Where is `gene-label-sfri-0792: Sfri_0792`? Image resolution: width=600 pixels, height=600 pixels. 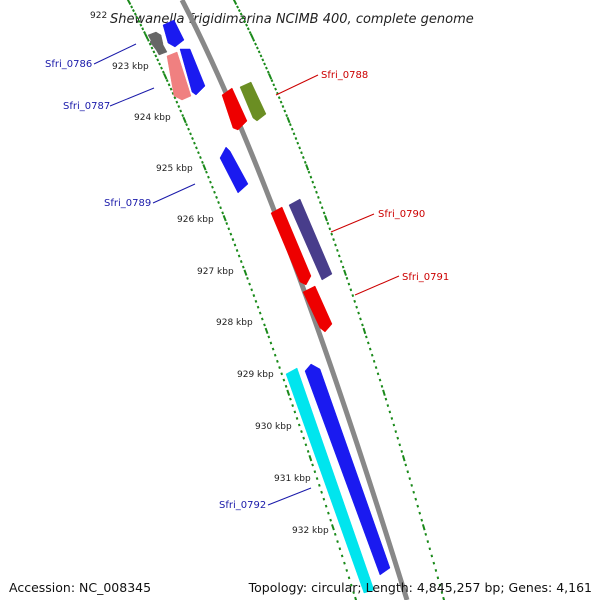
gene-label-sfri-0792: Sfri_0792 is located at coordinates (242, 505).